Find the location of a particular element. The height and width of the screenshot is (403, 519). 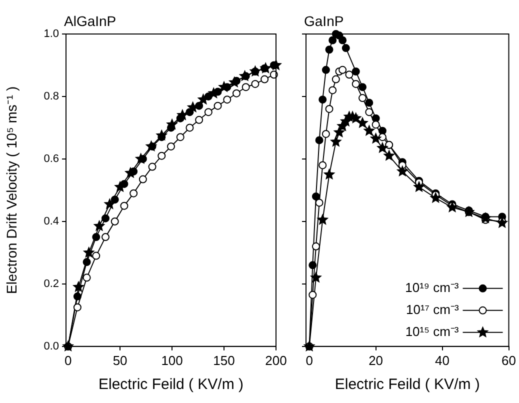

legend-label: 10¹⁷ cm⁻³ is located at coordinates (433, 309).